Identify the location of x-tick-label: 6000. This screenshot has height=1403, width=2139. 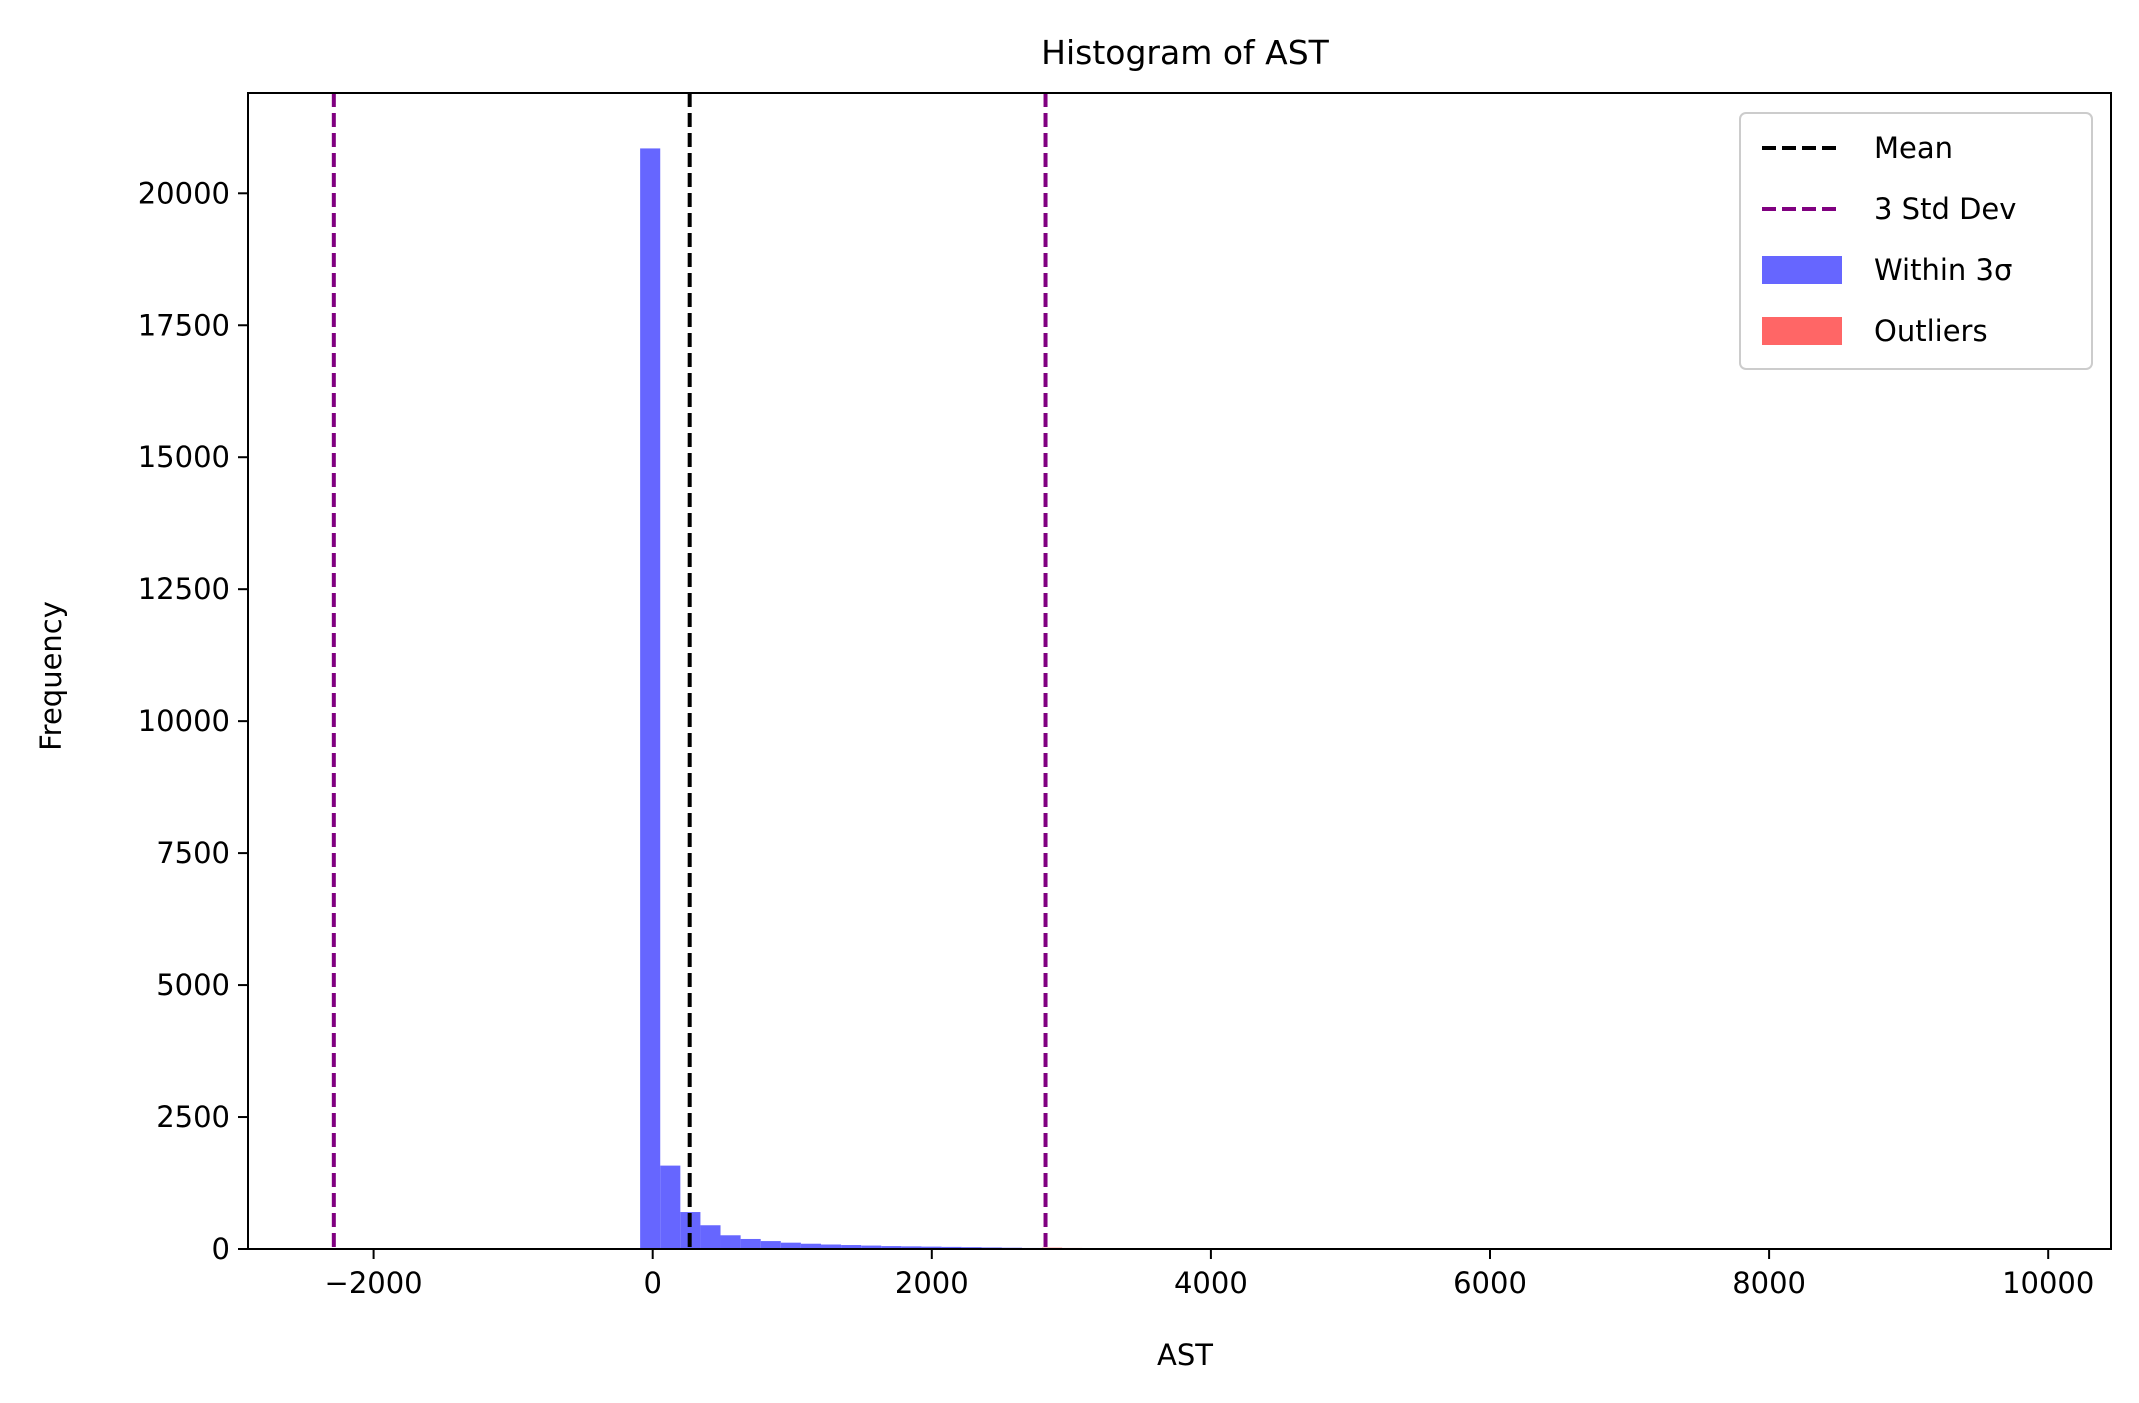
(1490, 1283).